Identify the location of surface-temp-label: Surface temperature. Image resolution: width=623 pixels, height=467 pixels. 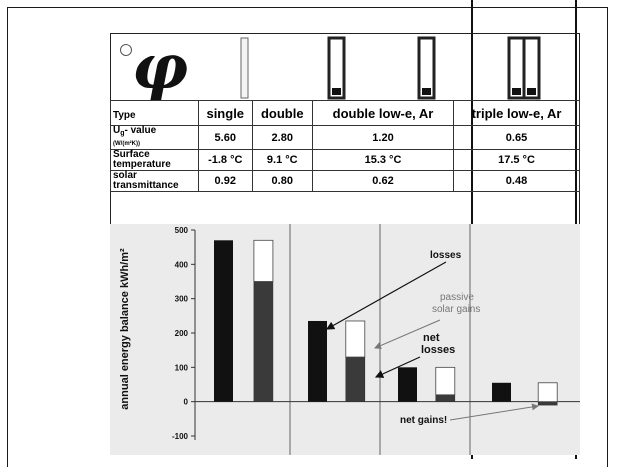
(154, 160).